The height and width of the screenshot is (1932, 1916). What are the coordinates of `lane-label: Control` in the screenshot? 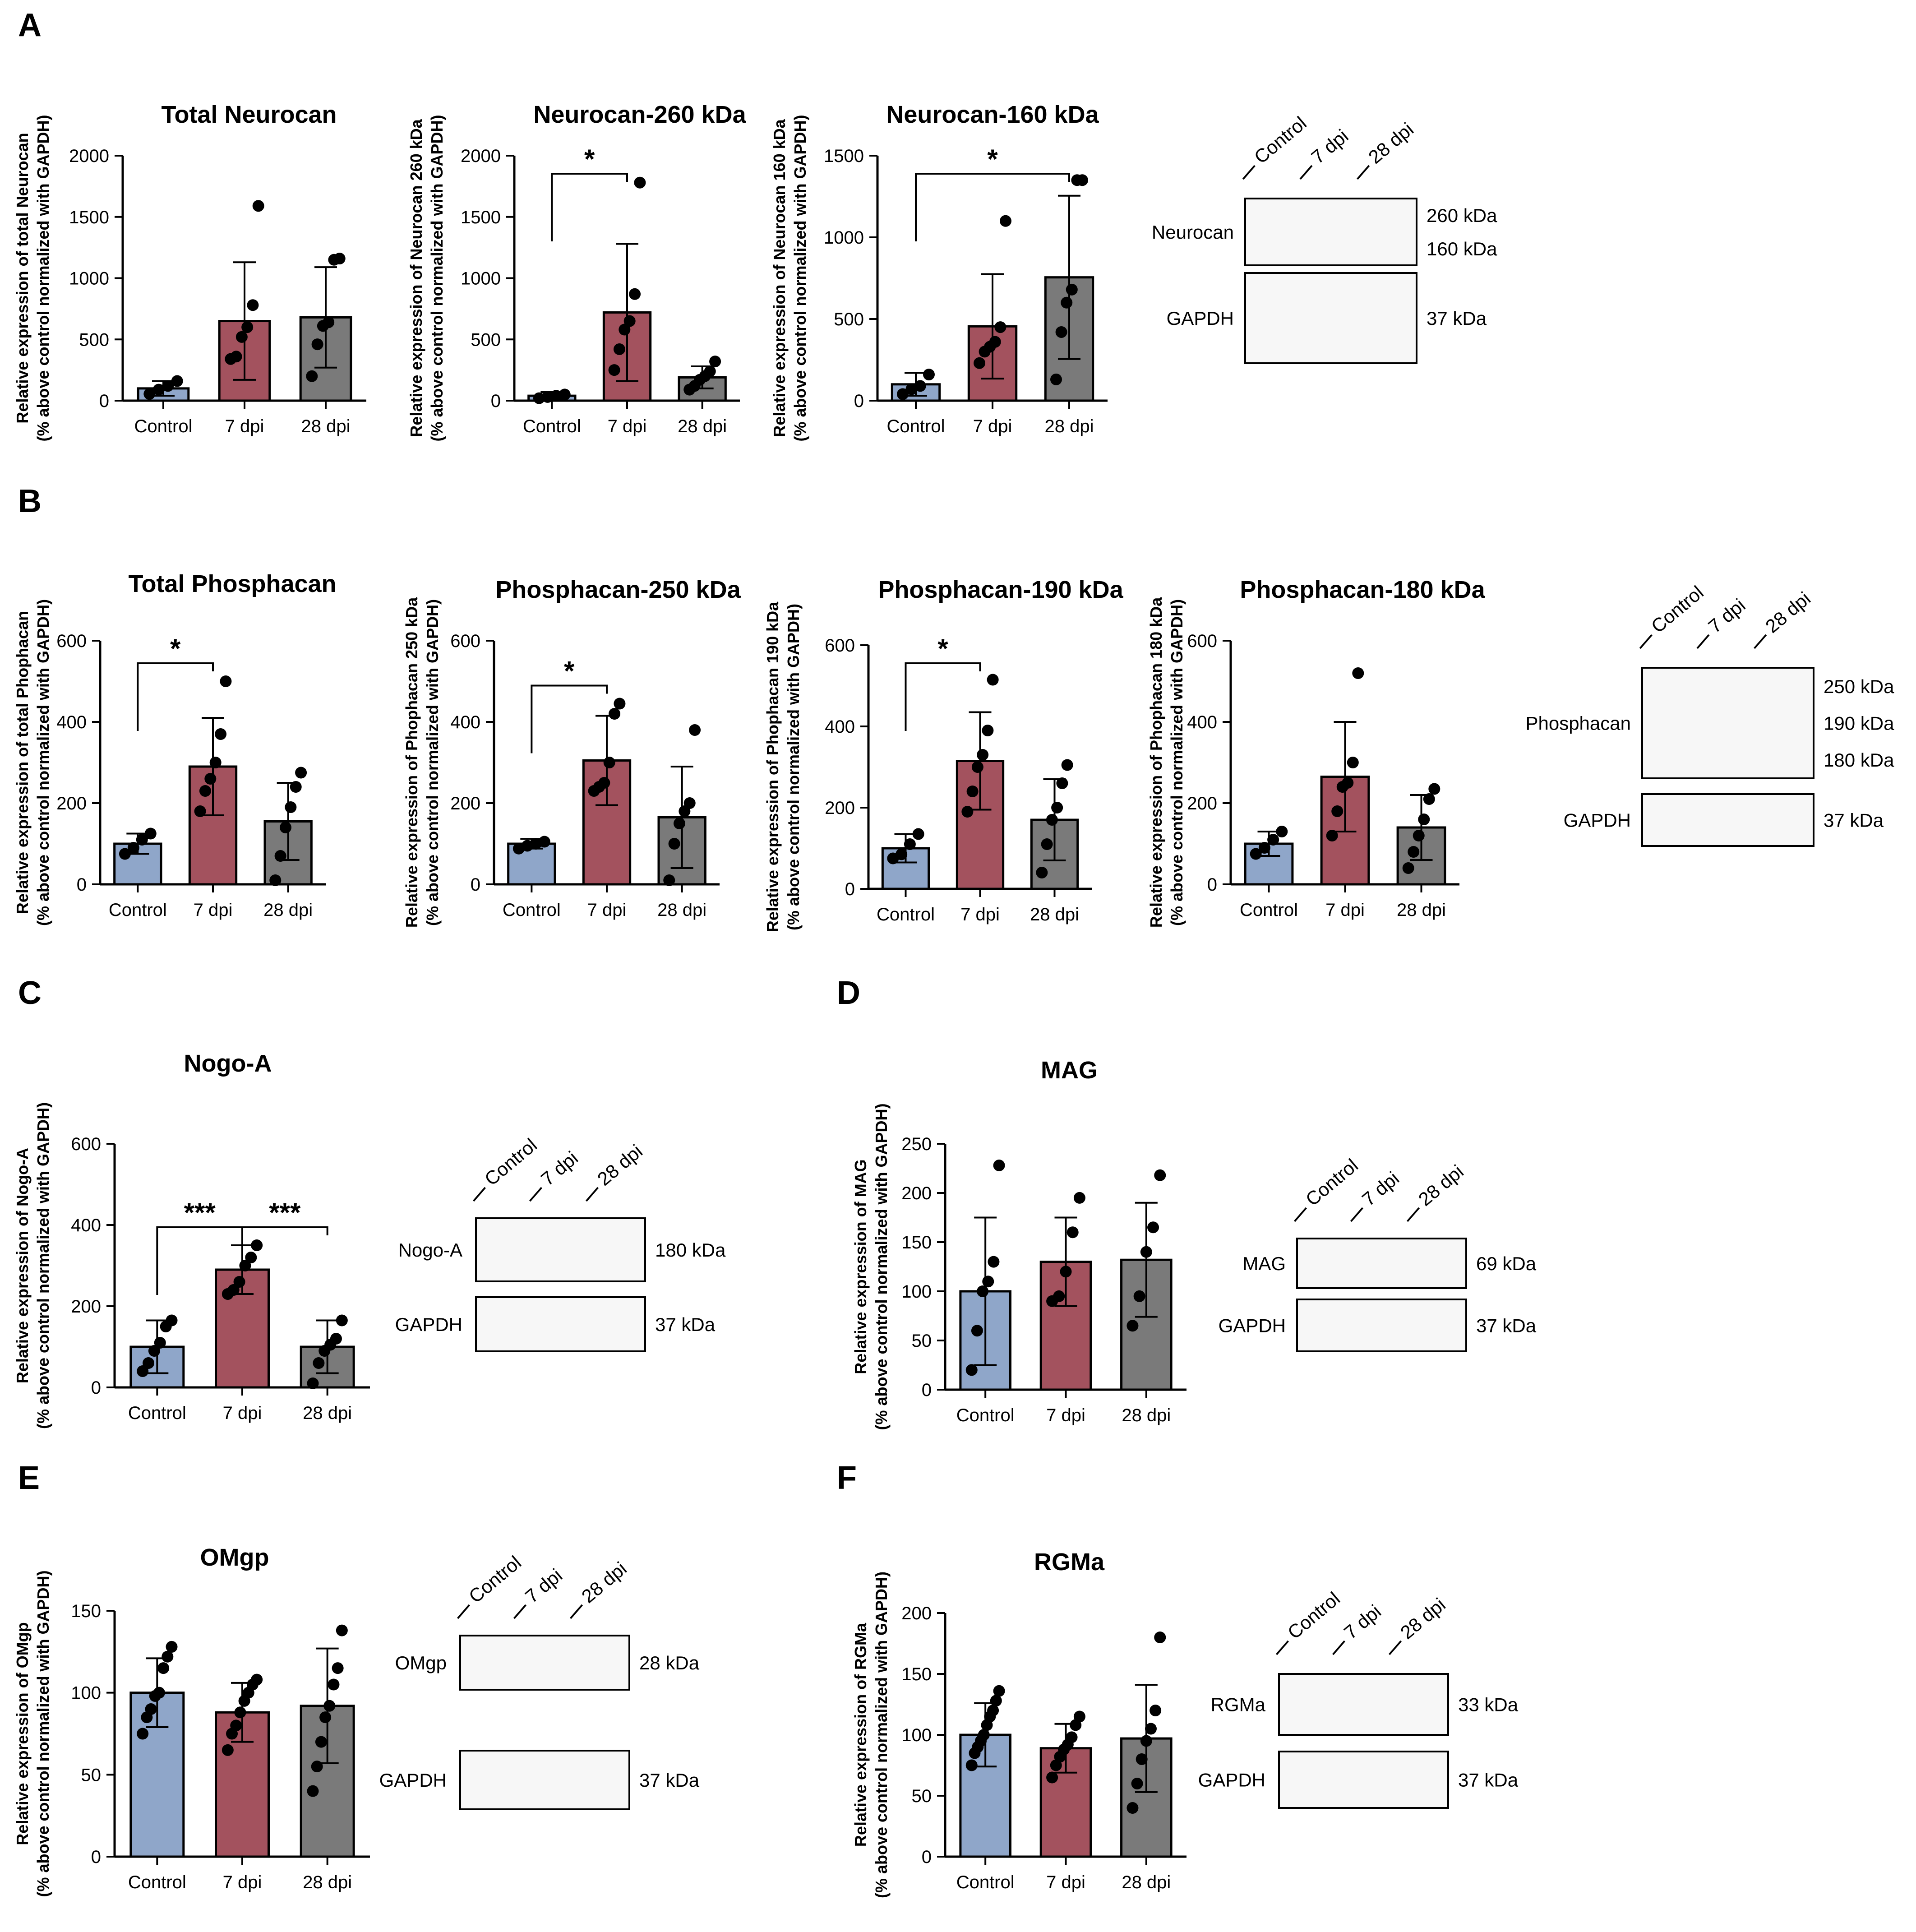 It's located at (495, 1579).